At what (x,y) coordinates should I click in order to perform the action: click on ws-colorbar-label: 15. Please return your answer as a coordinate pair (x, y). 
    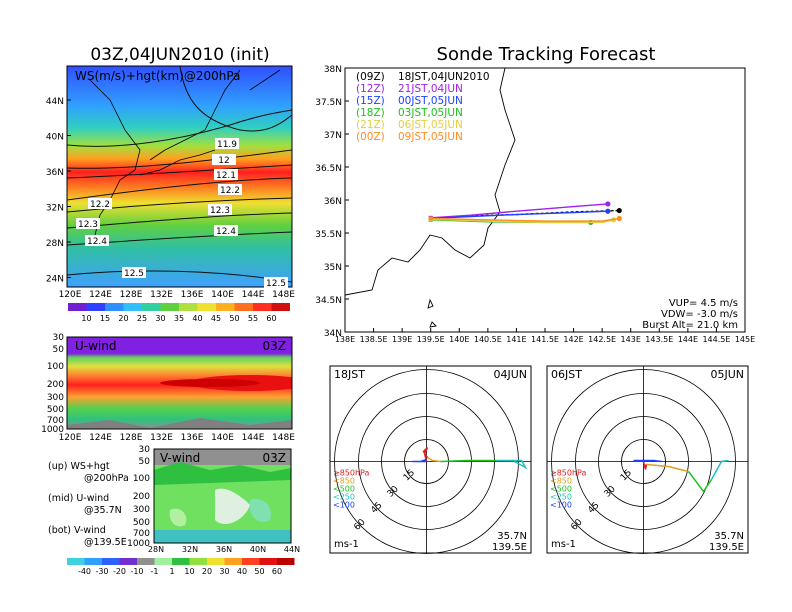
    Looking at the image, I should click on (105, 318).